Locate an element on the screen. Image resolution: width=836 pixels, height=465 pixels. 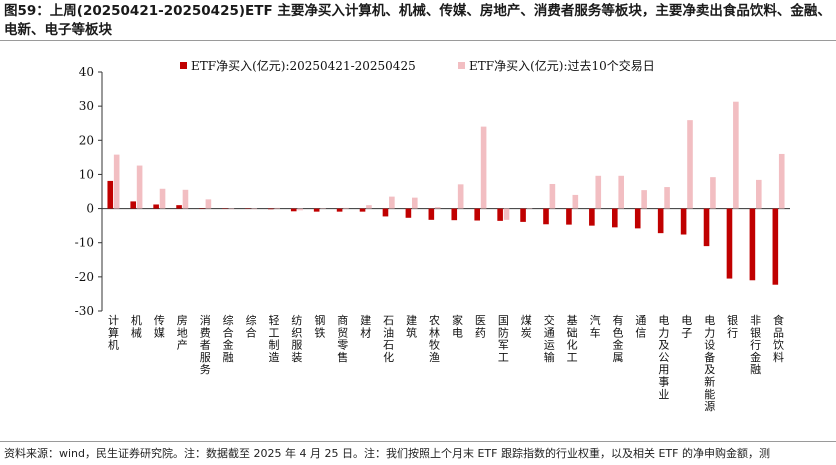
x-tick-label: 传媒 is located at coordinates (159, 326).